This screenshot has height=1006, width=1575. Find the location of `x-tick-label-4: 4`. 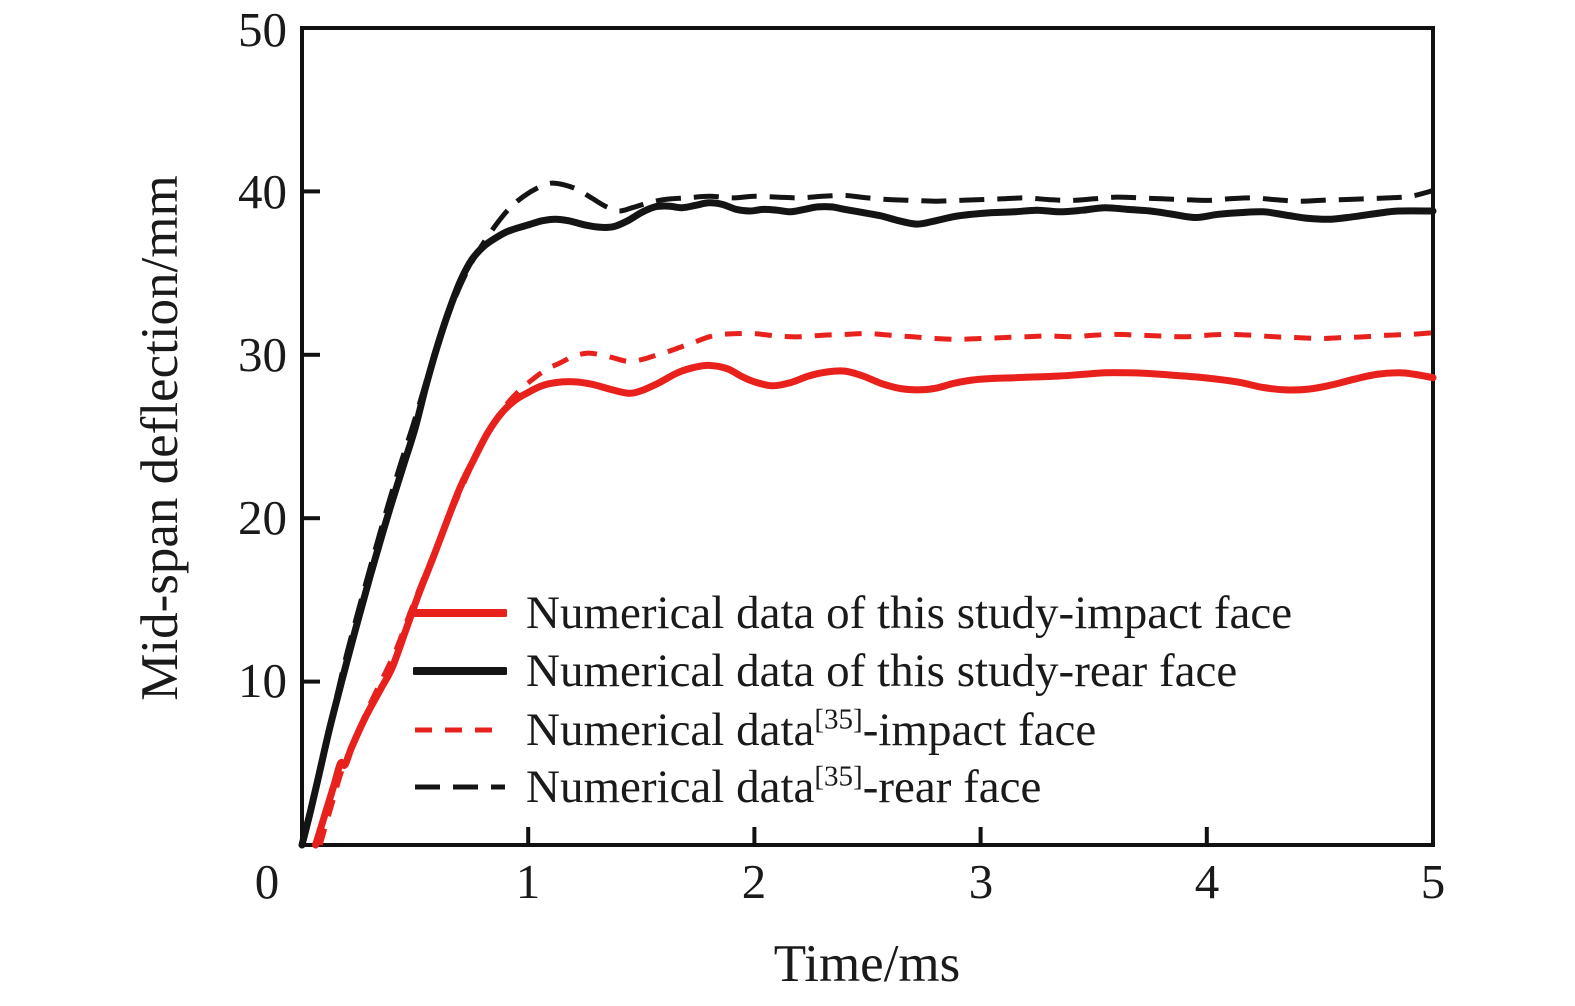

x-tick-label-4: 4 is located at coordinates (1207, 881).